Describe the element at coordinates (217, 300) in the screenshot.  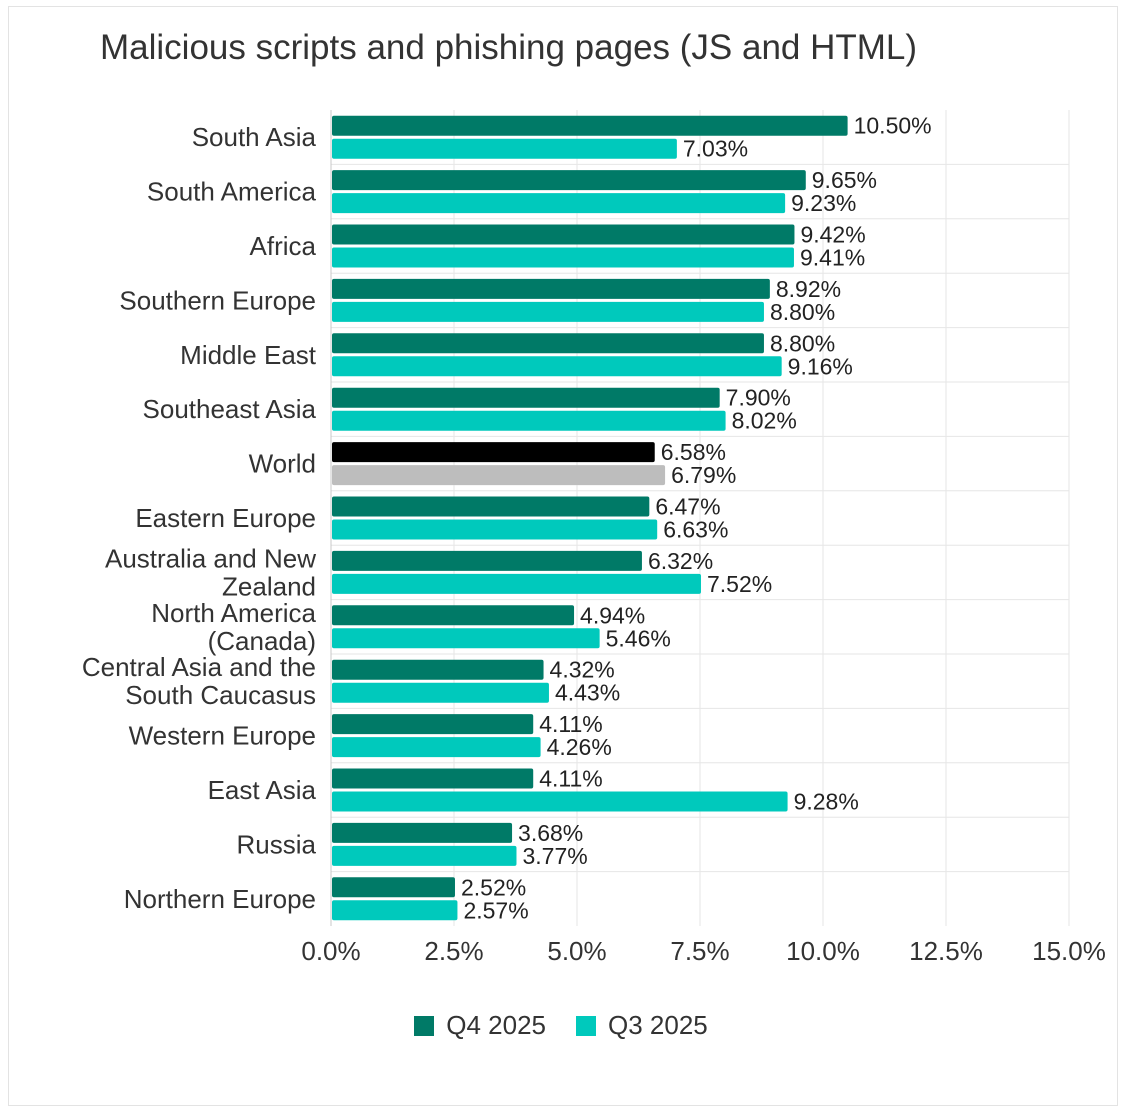
I see `category-label: Southern Europe` at that location.